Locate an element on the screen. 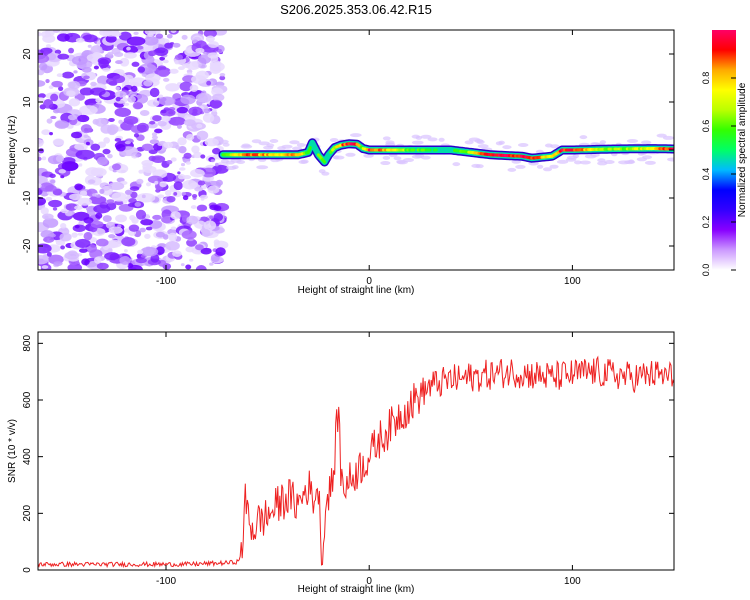 The image size is (750, 600). colorbar-ticks: 0.0 0.2 0.4 0.6 0.8 is located at coordinates (718, 174).